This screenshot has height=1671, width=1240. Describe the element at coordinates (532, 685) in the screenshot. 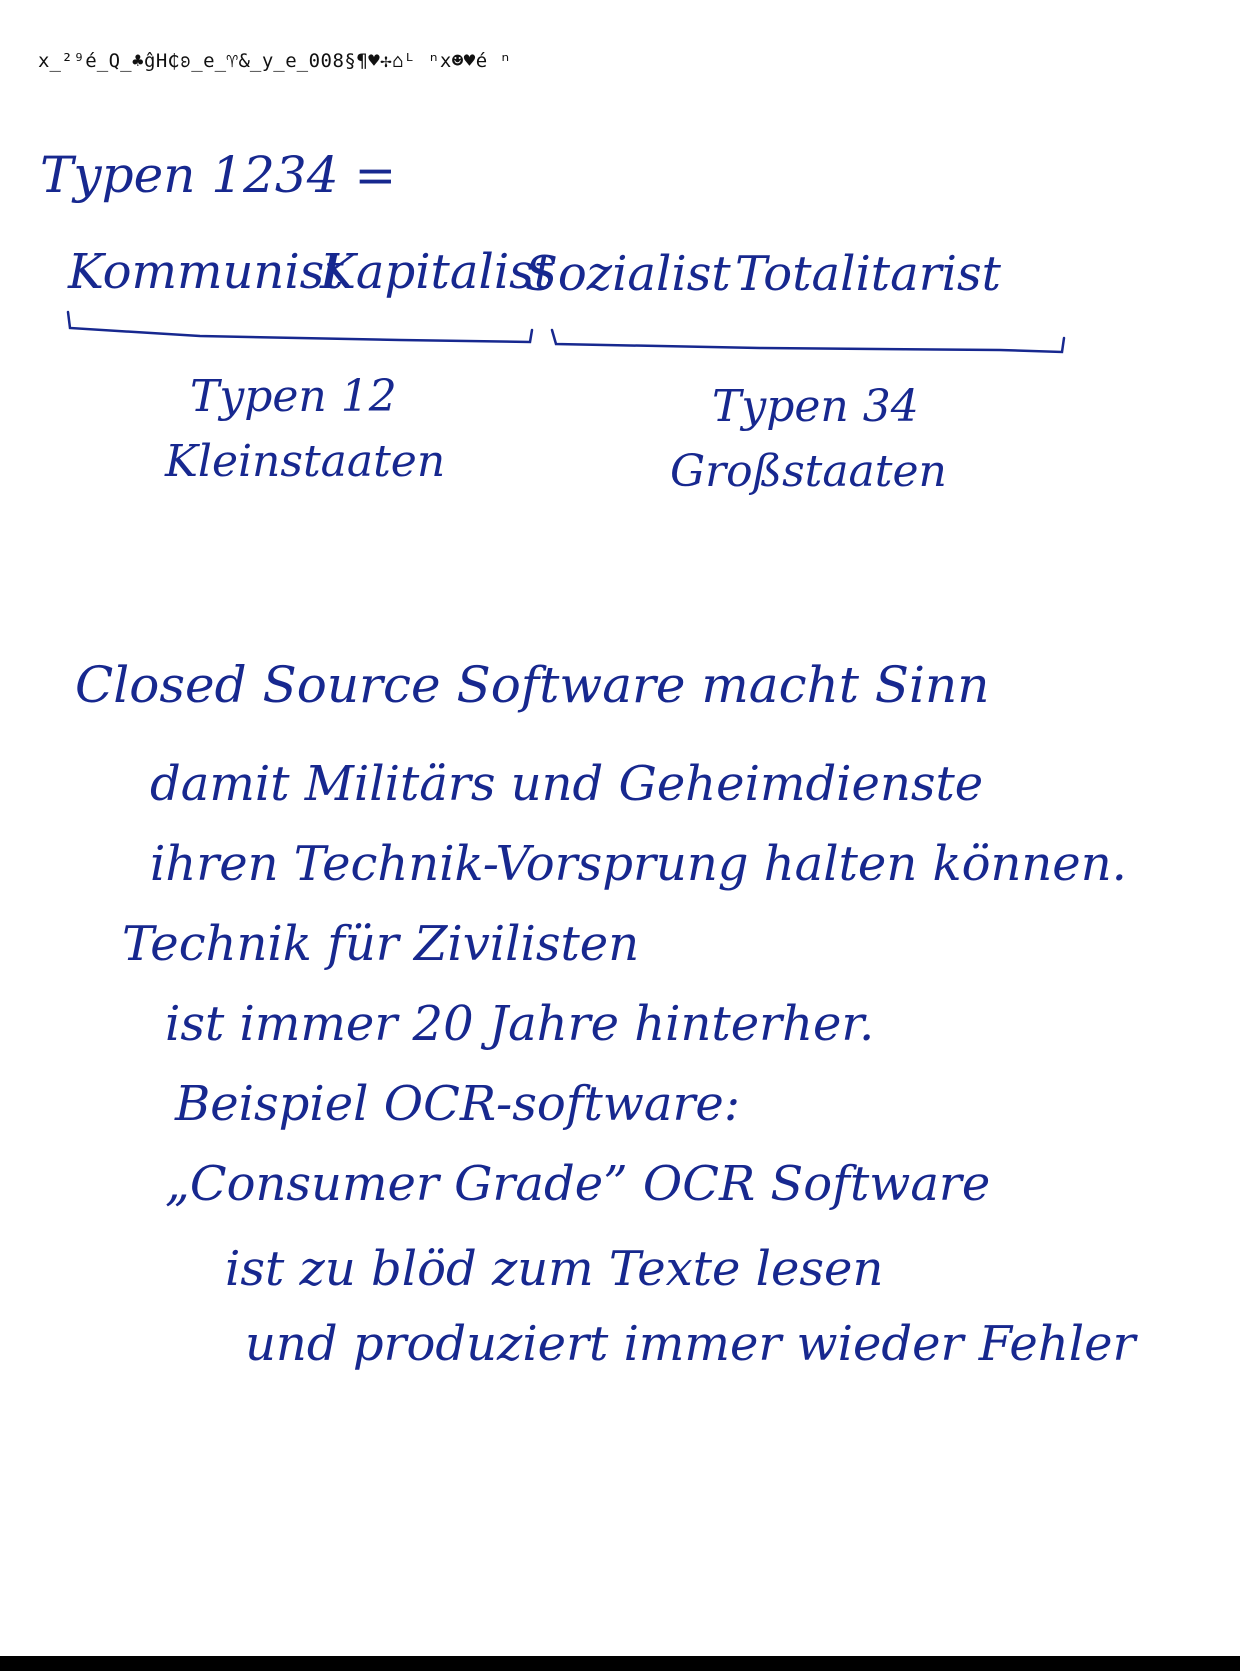

I see `para-line-1: Closed Source Software macht Sinn` at that location.